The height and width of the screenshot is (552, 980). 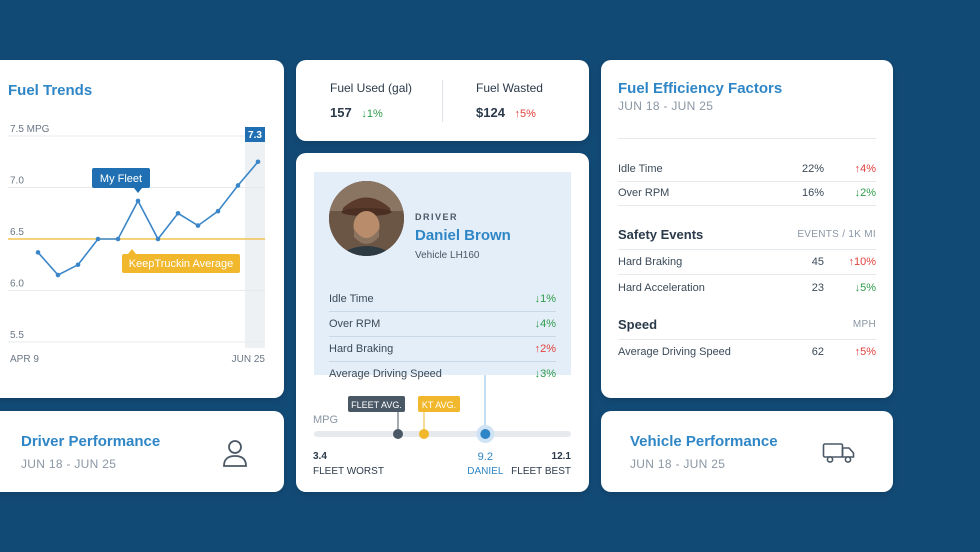 I want to click on fuel-wasted-label: Fuel Wasted, so click(x=509, y=88).